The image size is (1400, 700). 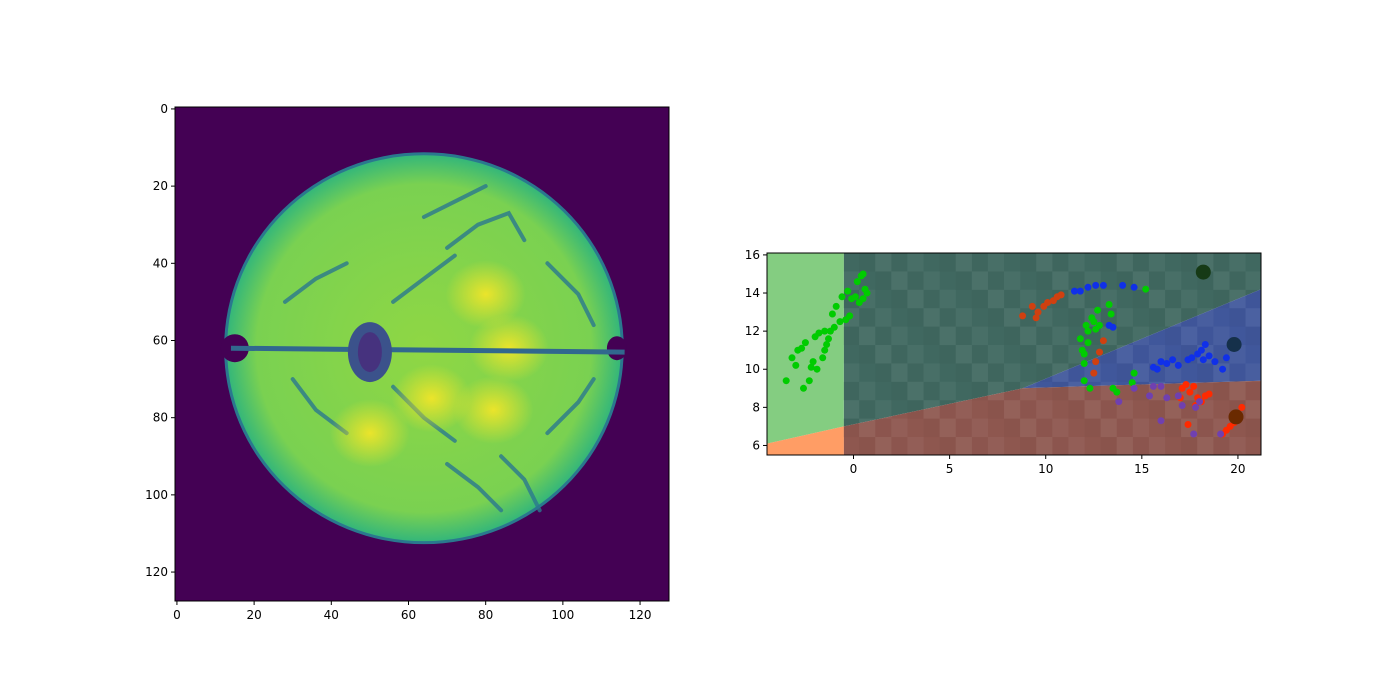 What do you see at coordinates (756, 445) in the screenshot?
I see `scatter-y-tick-label: 6` at bounding box center [756, 445].